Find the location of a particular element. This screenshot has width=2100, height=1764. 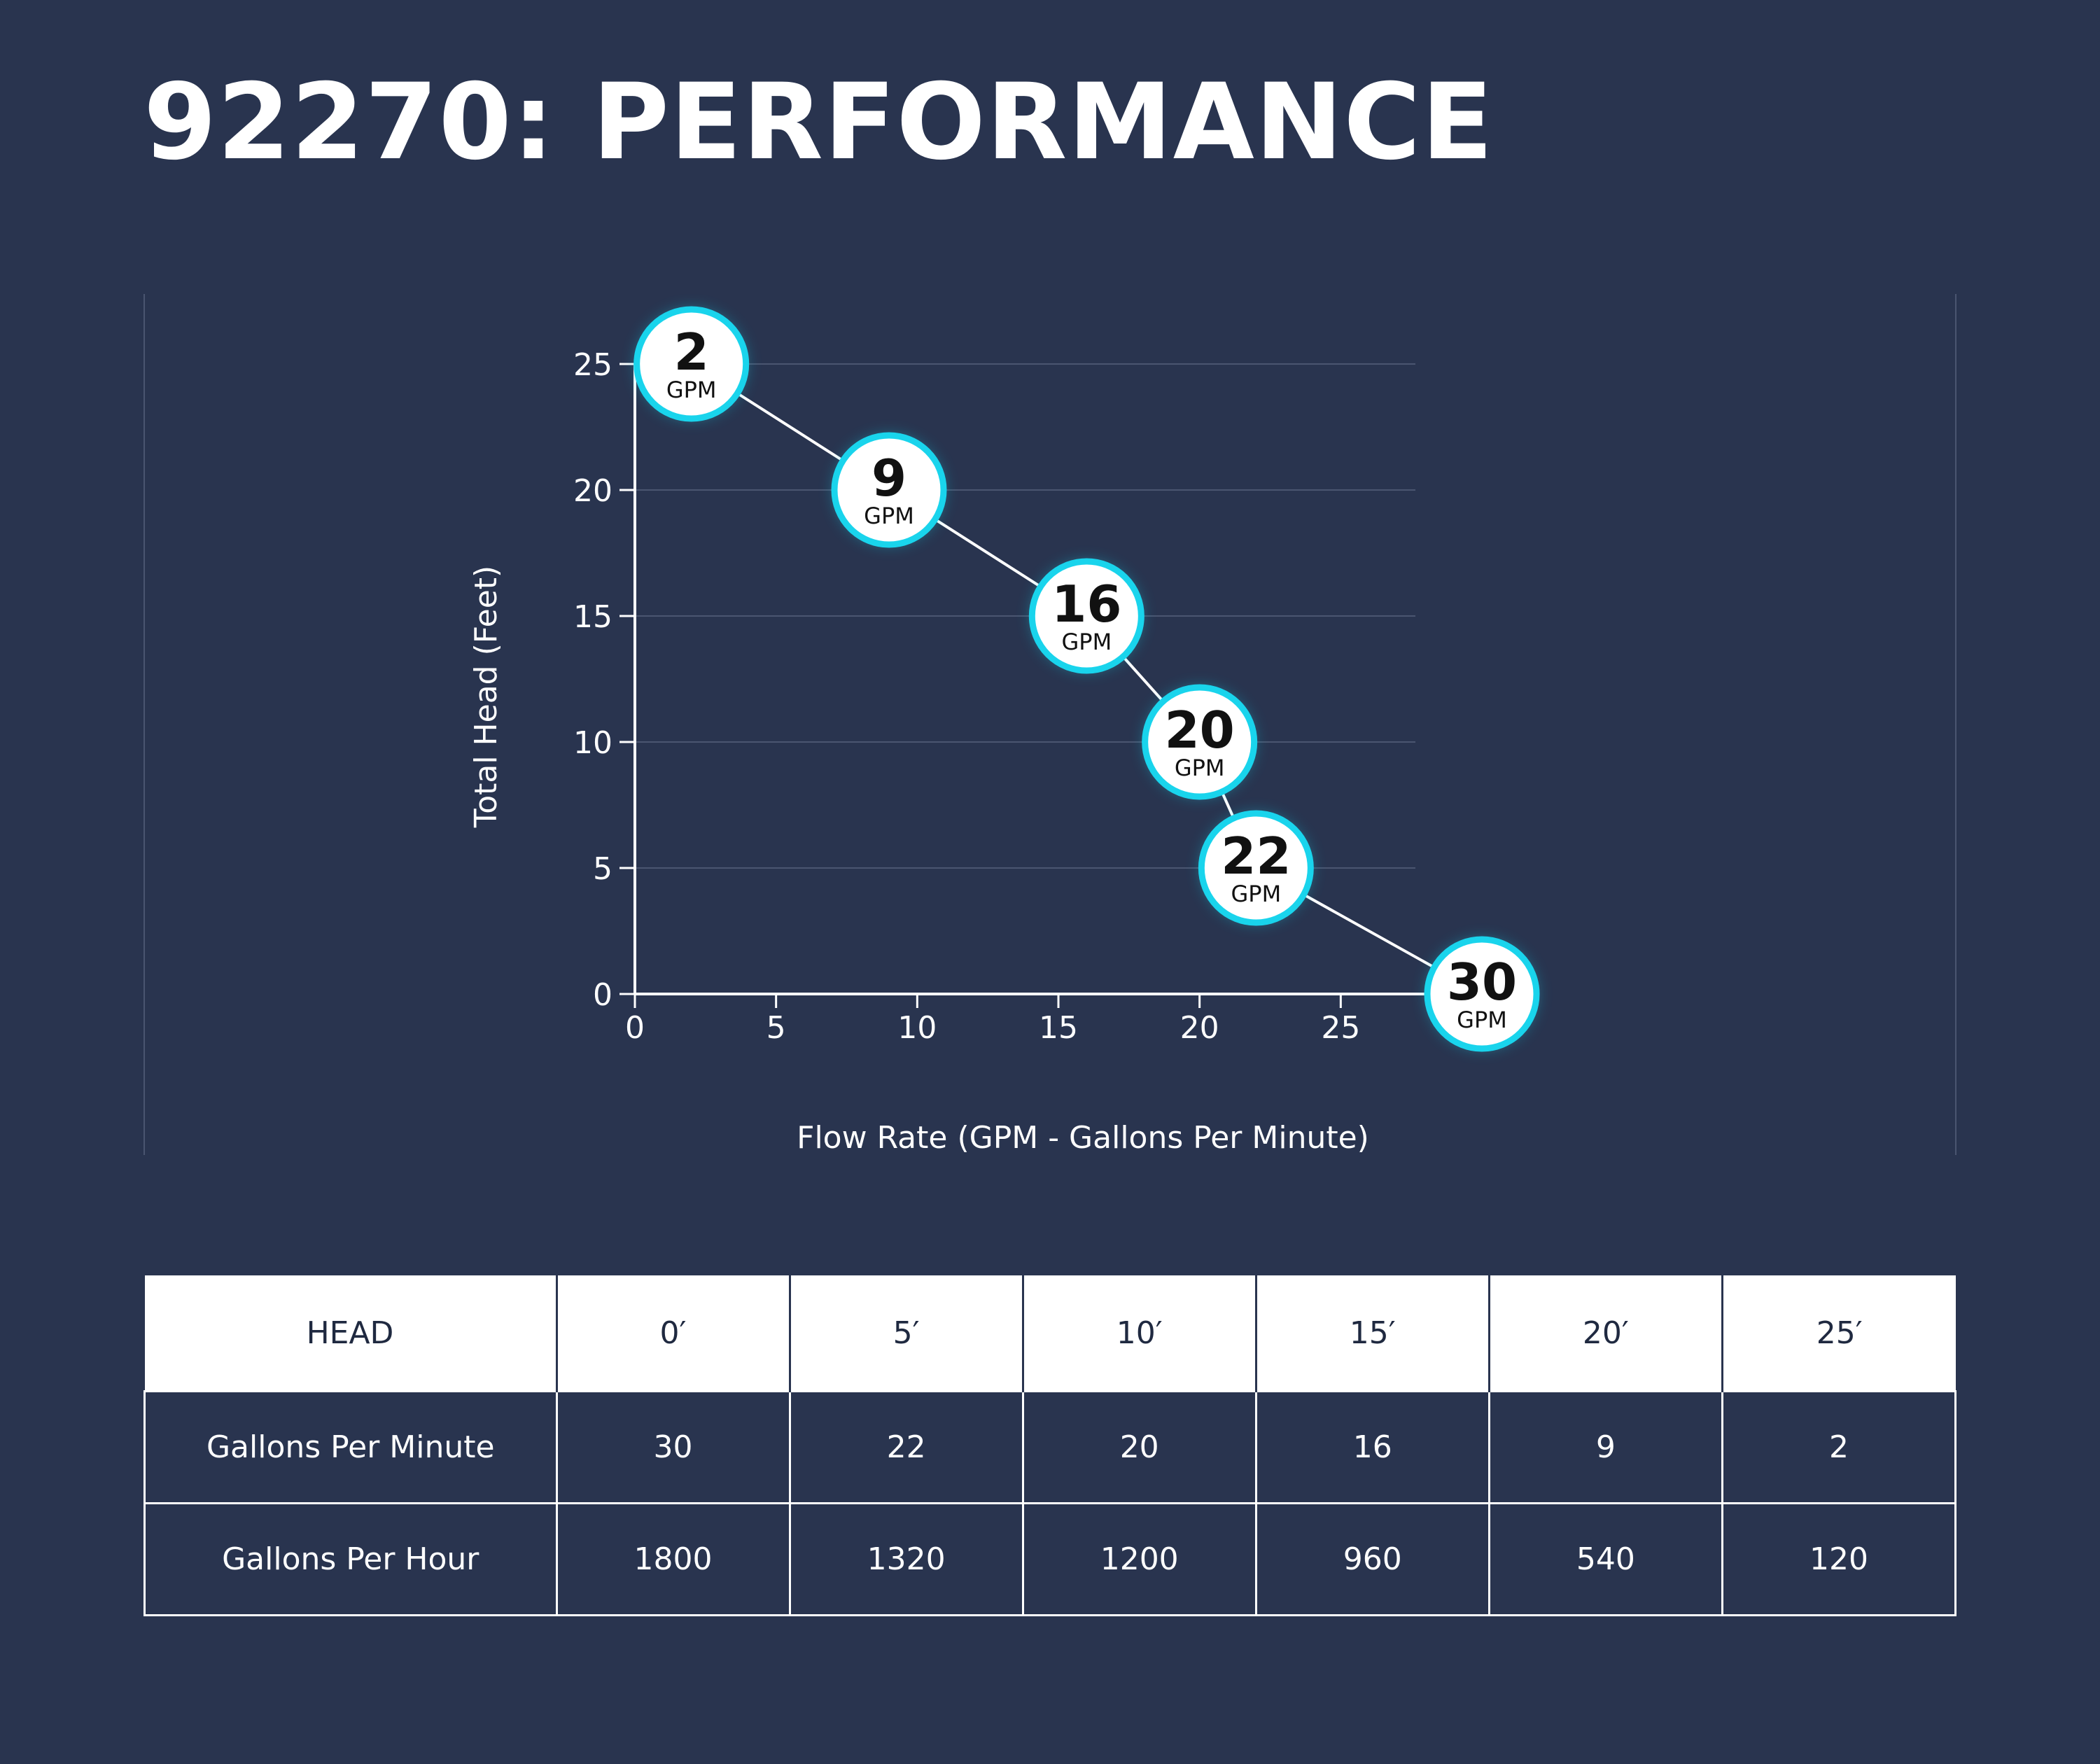

data-label: 22 is located at coordinates (1256, 856).